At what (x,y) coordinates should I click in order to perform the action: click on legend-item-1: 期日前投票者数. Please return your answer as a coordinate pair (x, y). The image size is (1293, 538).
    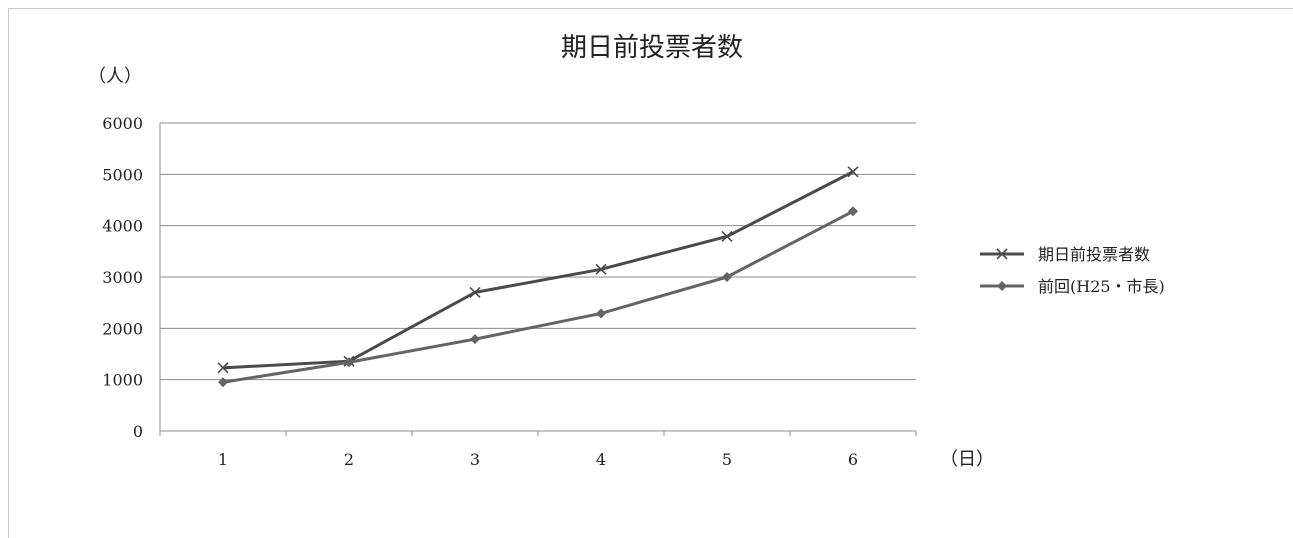
    Looking at the image, I should click on (1065, 254).